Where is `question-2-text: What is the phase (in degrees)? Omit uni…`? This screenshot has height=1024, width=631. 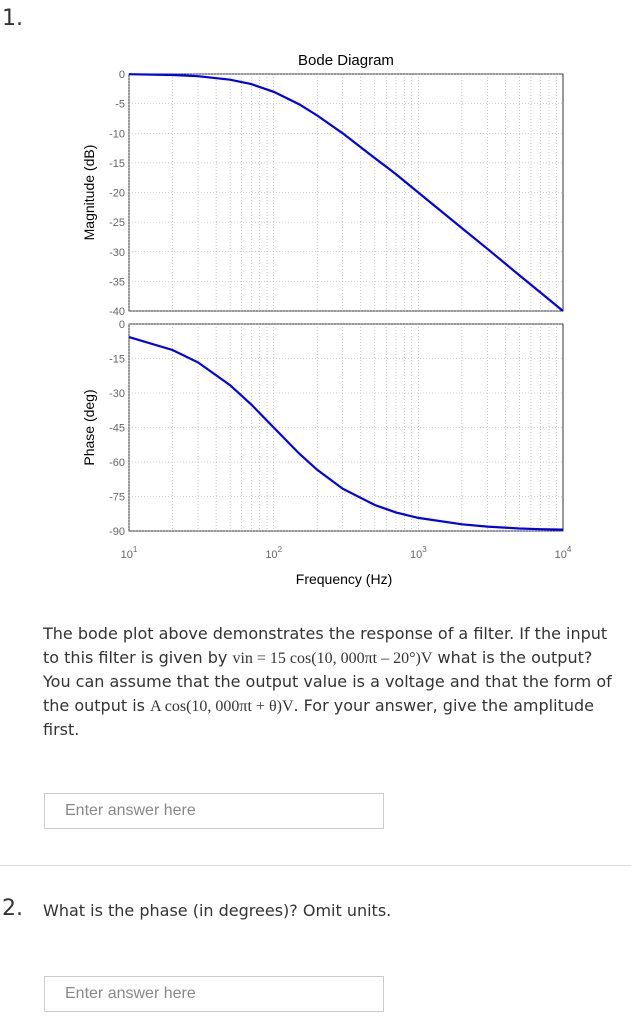 question-2-text: What is the phase (in degrees)? Omit uni… is located at coordinates (217, 910).